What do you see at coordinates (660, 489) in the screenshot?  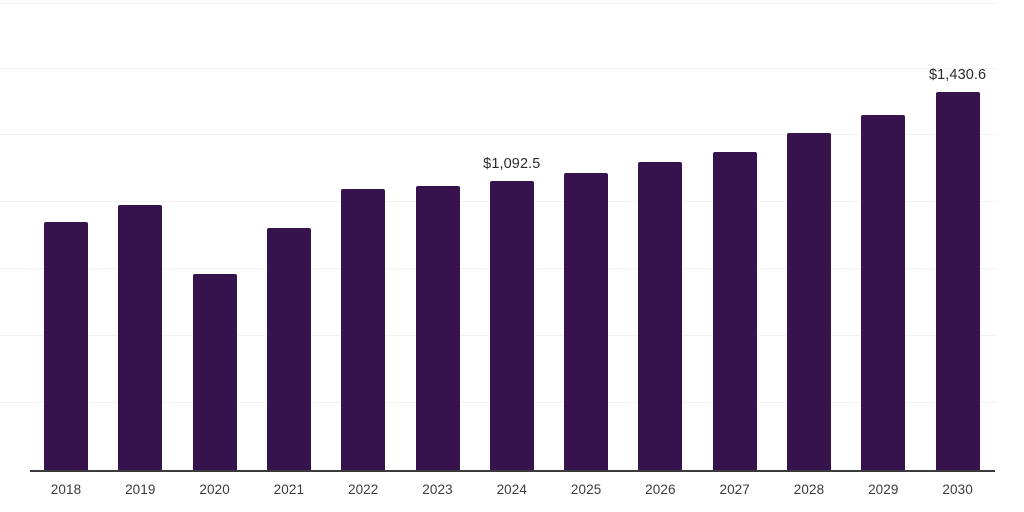 I see `x-tick-label-2026: 2026` at bounding box center [660, 489].